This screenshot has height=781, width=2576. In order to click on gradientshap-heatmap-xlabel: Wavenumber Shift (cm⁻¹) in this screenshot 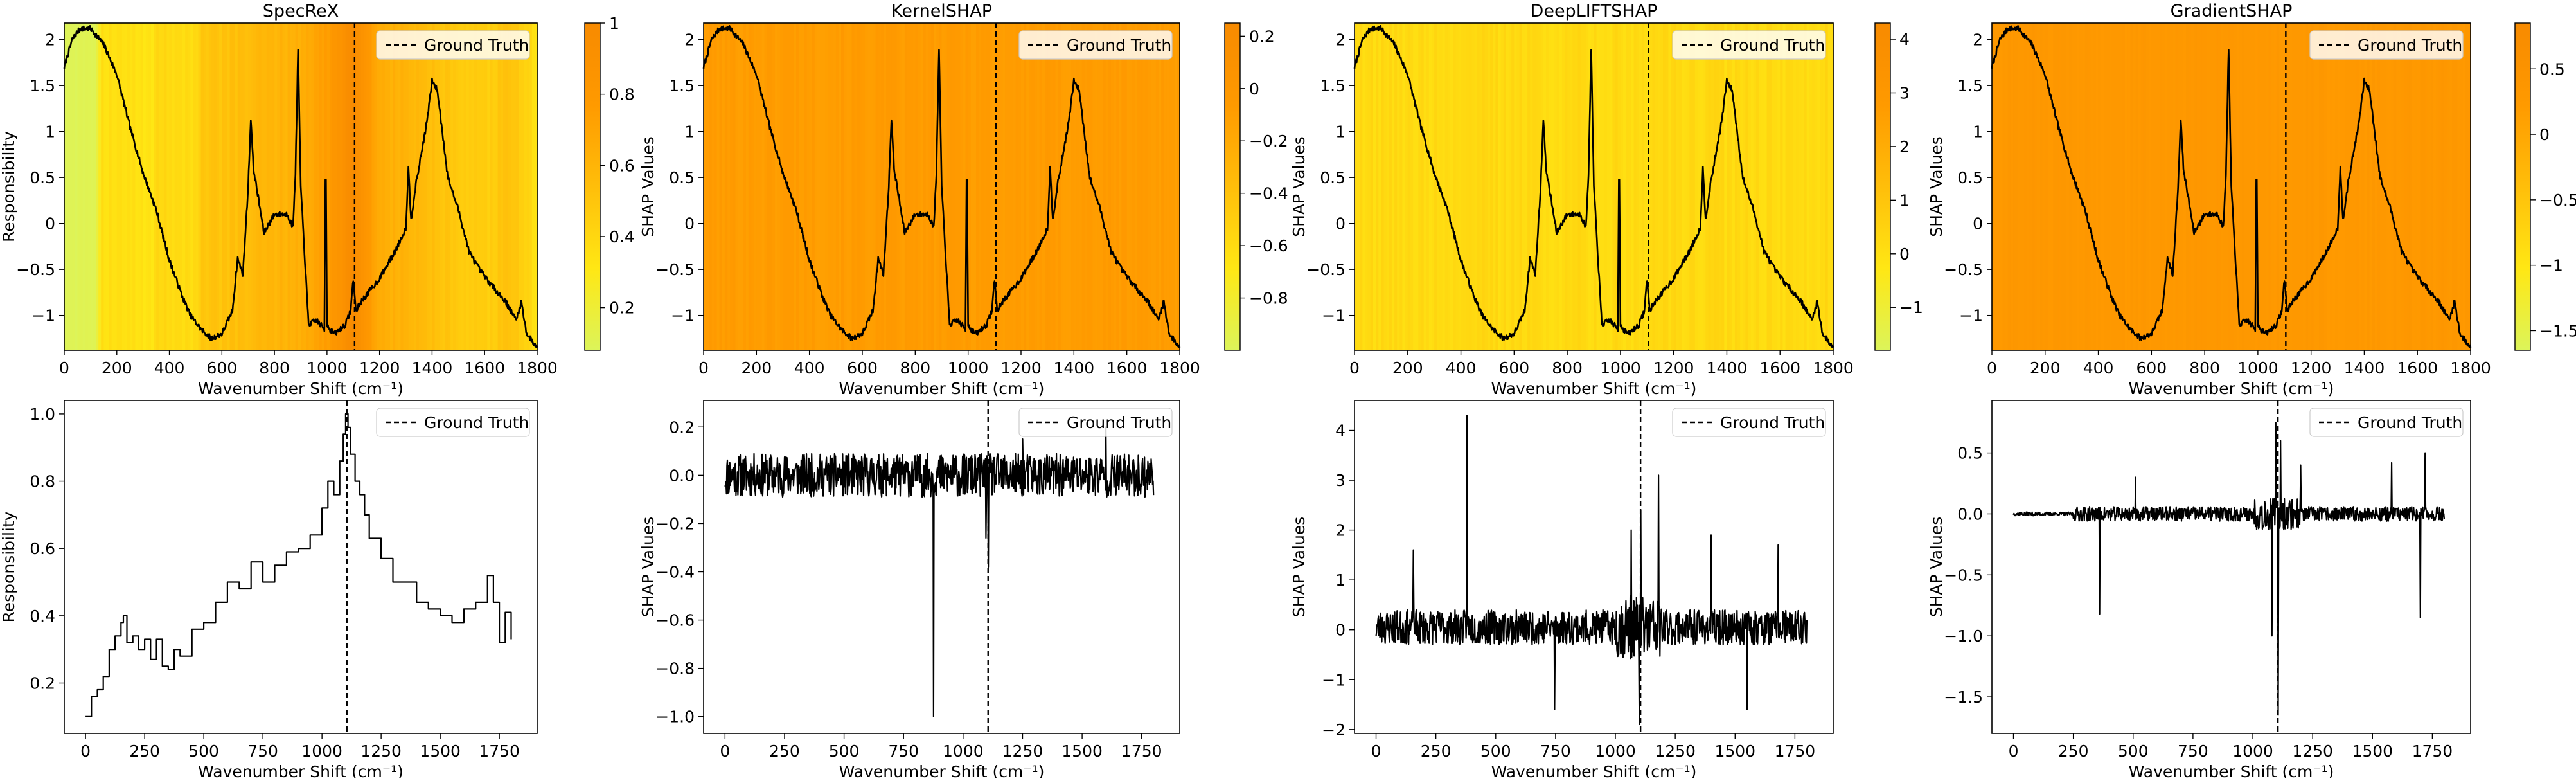, I will do `click(2232, 388)`.